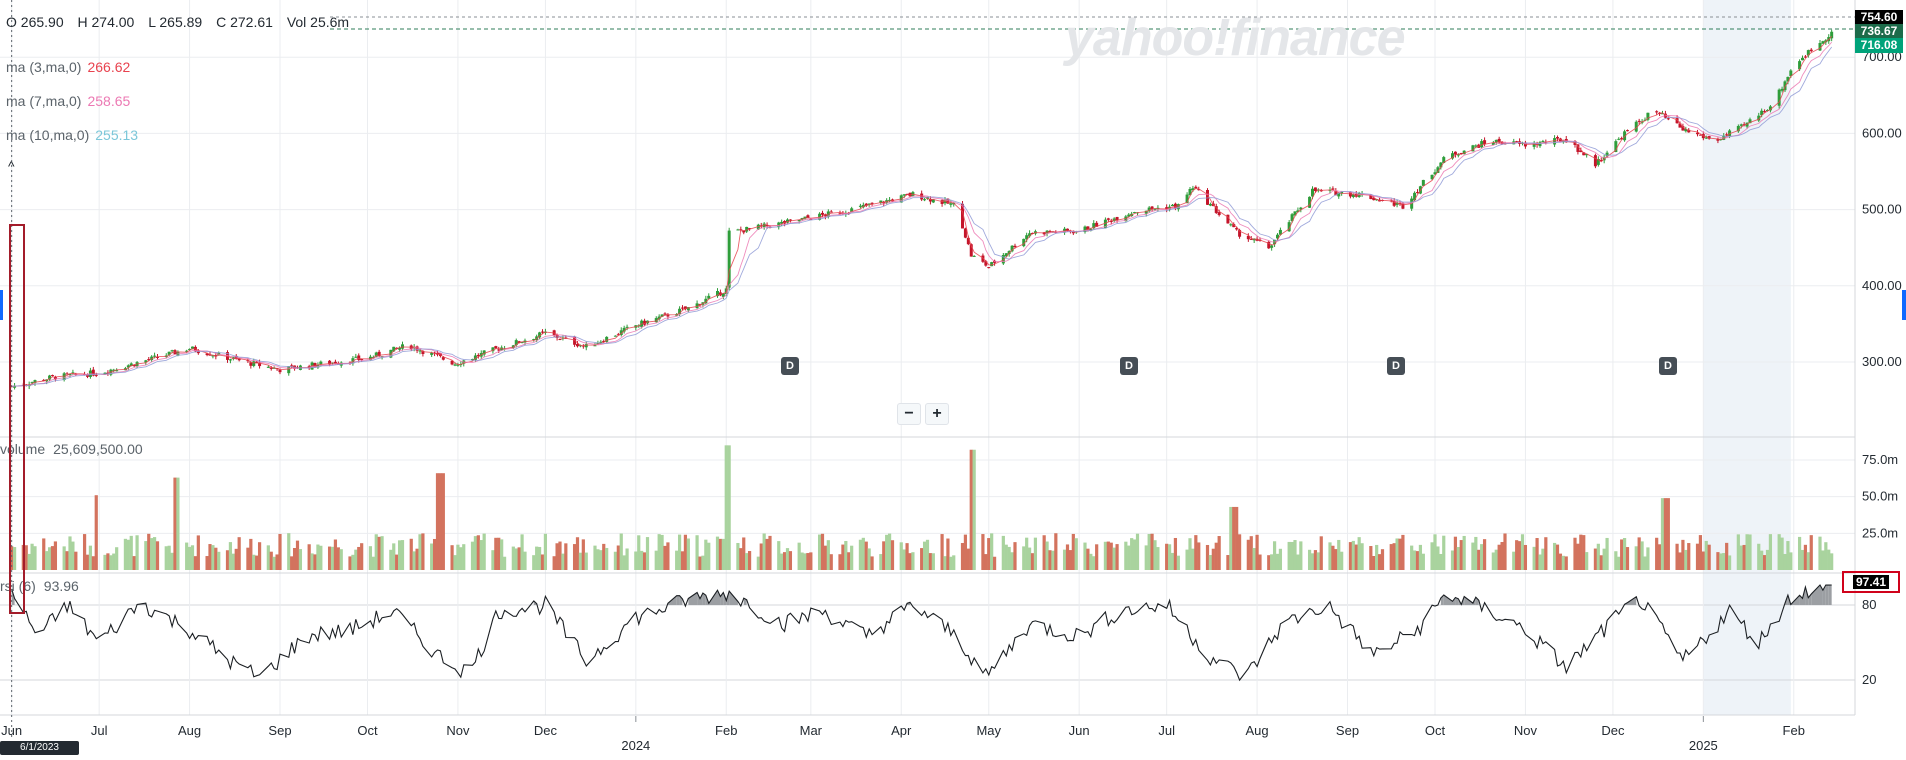 The image size is (1906, 760). Describe the element at coordinates (1871, 582) in the screenshot. I see `rsi-current-badge: 97.41` at that location.